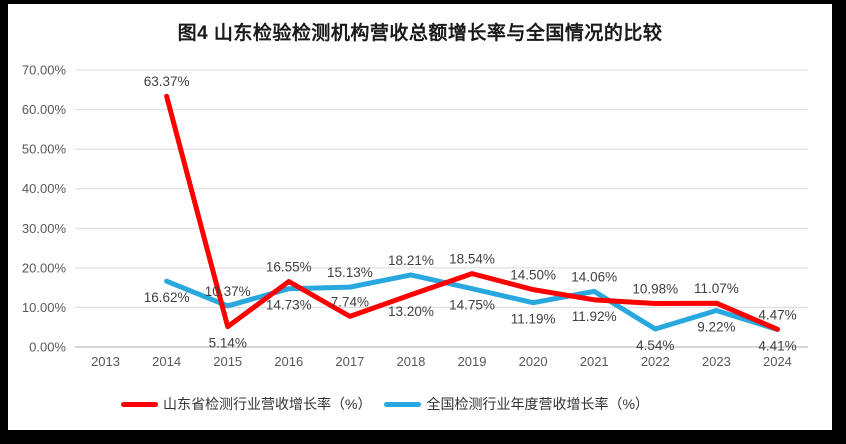 The height and width of the screenshot is (444, 846). Describe the element at coordinates (166, 361) in the screenshot. I see `x-tick-label: 2014` at that location.